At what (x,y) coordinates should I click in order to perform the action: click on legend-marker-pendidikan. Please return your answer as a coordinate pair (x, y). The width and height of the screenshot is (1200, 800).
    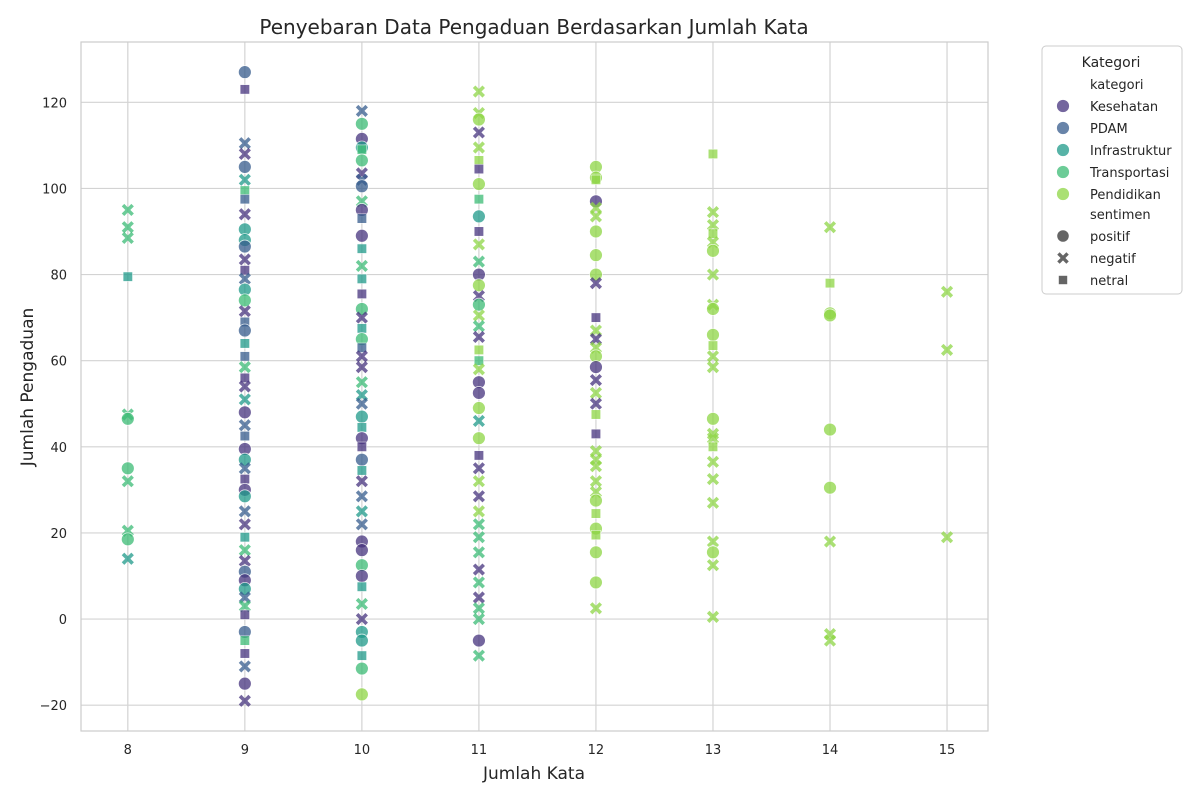
    Looking at the image, I should click on (1063, 194).